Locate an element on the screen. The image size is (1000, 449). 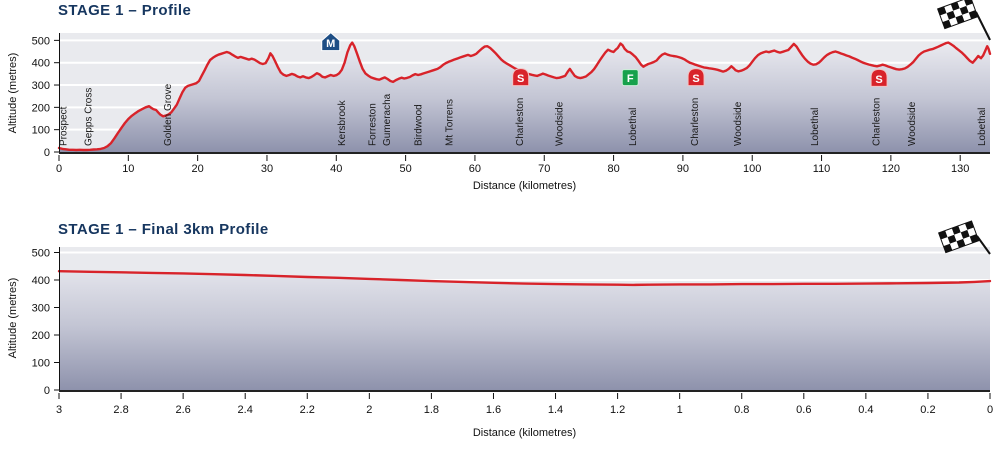
x-tick-label: 2 is located at coordinates (369, 410).